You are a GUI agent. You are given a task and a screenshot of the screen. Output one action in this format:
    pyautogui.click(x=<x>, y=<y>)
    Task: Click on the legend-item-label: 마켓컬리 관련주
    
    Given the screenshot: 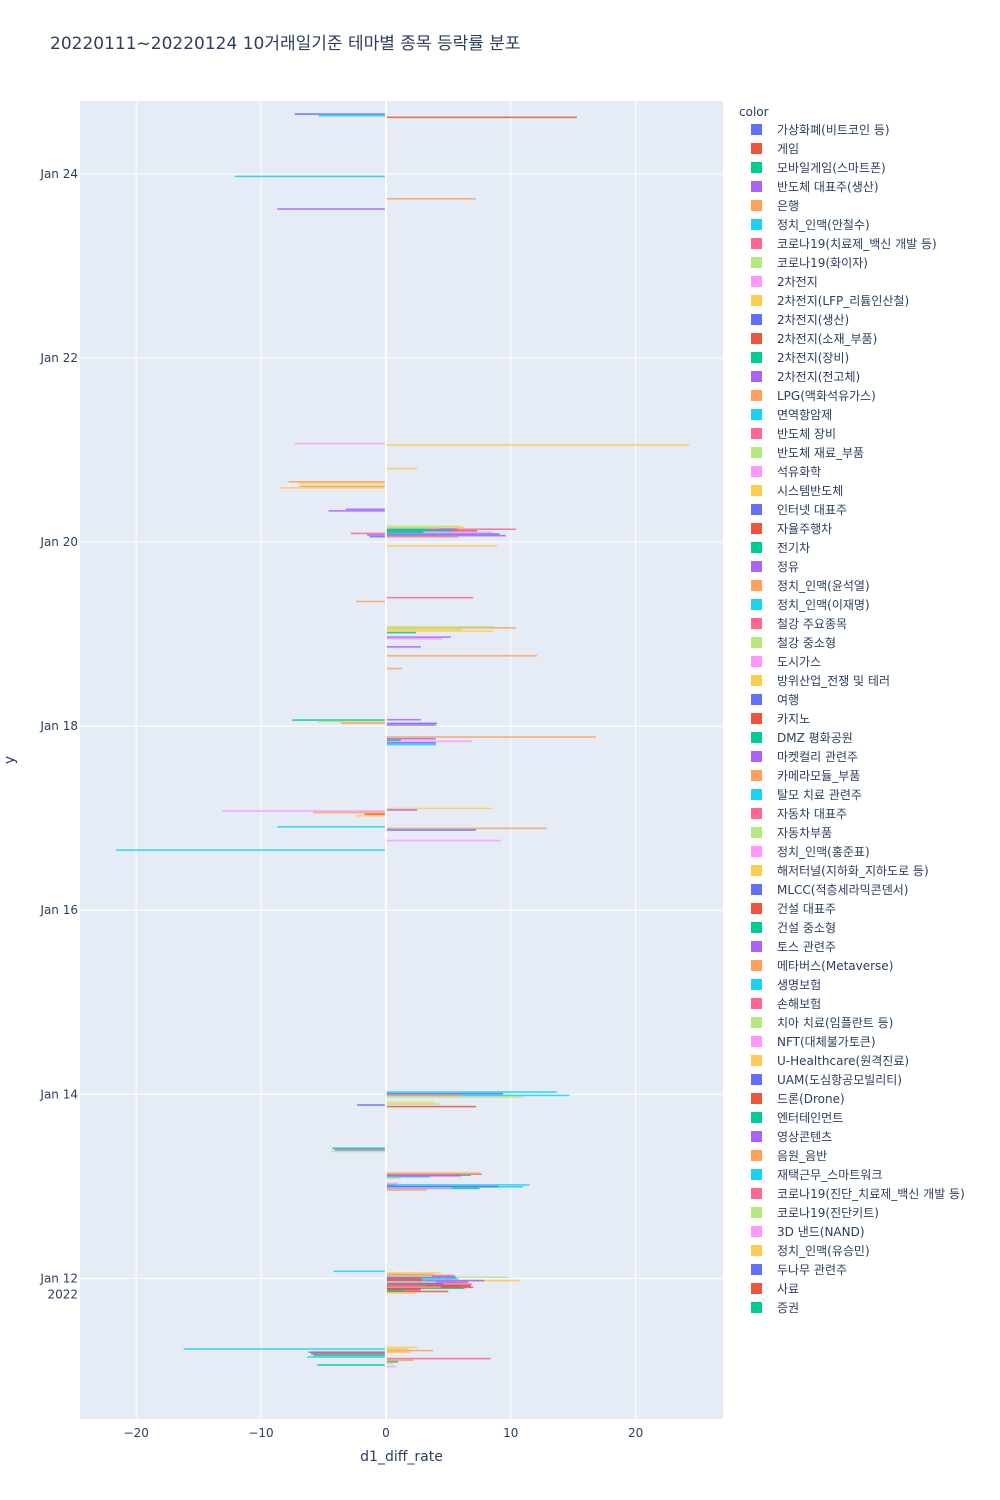 What is the action you would take?
    pyautogui.click(x=817, y=757)
    